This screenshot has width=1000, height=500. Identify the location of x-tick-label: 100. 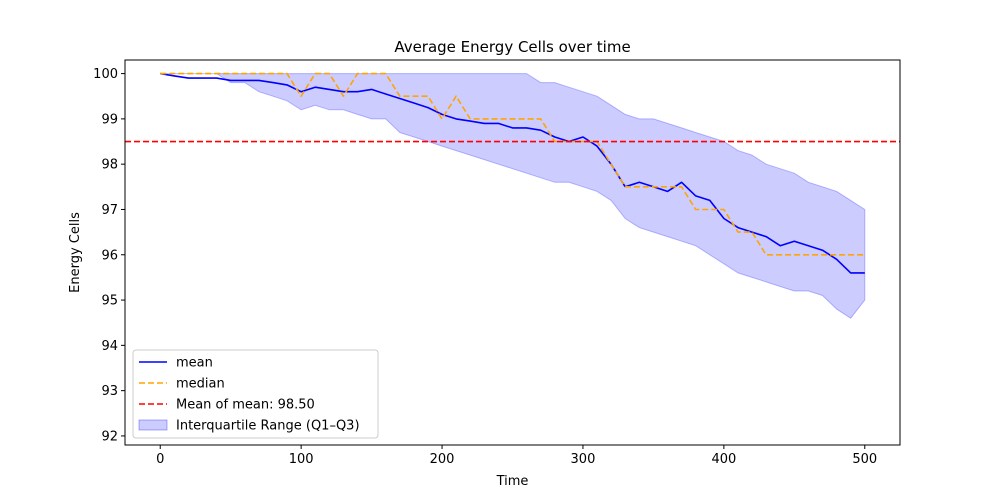
(301, 459).